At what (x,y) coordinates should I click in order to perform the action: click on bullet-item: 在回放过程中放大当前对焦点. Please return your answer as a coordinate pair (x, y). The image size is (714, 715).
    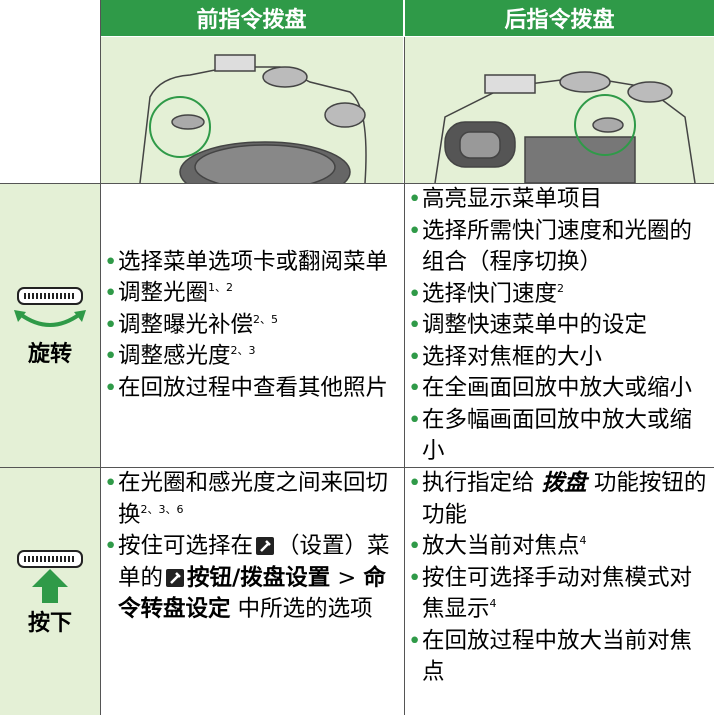
    Looking at the image, I should click on (557, 657).